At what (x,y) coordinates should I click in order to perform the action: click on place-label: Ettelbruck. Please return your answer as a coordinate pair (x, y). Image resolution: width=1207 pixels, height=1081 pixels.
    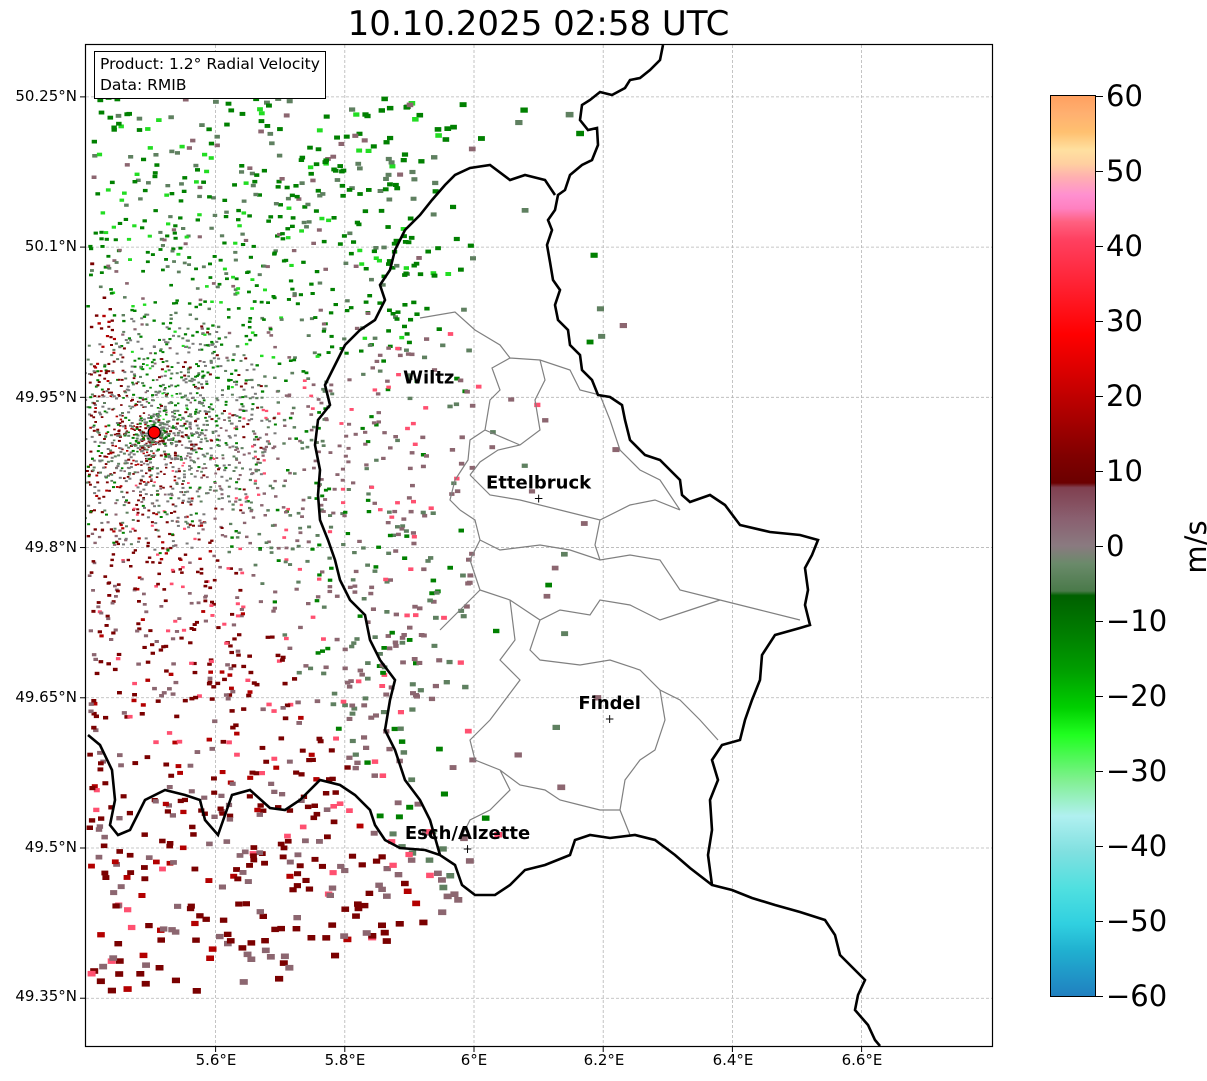
    Looking at the image, I should click on (539, 482).